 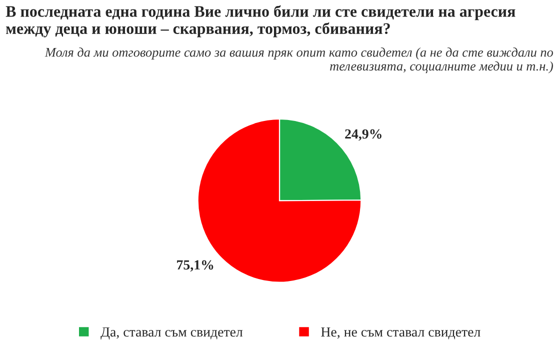 What do you see at coordinates (363, 135) in the screenshot?
I see `data-label: 24,9%` at bounding box center [363, 135].